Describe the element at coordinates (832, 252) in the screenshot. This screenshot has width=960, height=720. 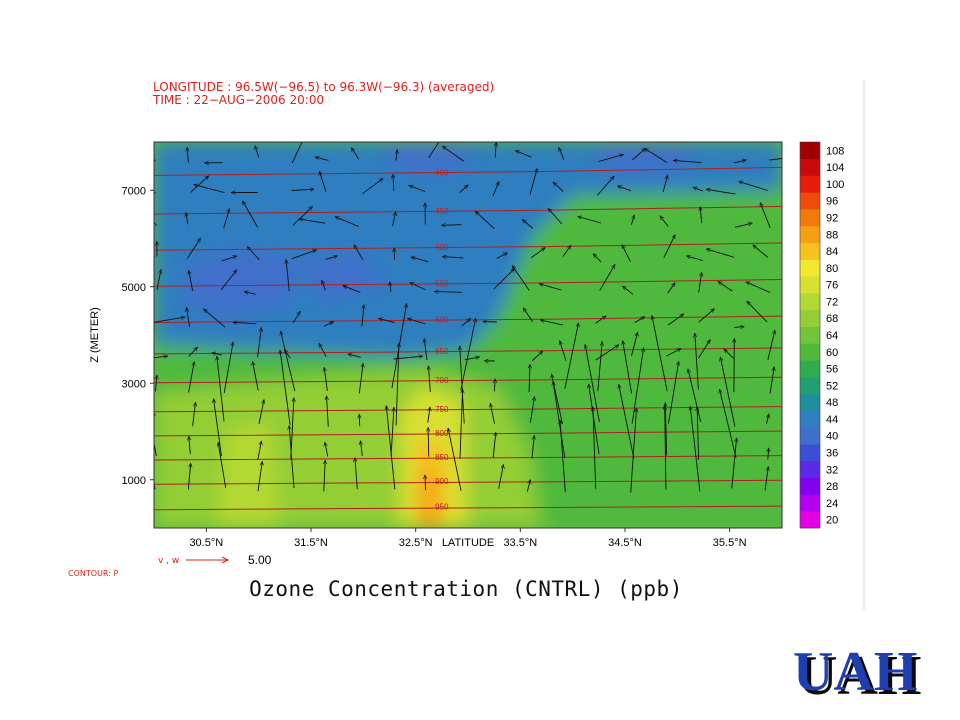
I see `colorbar-label: 84` at that location.